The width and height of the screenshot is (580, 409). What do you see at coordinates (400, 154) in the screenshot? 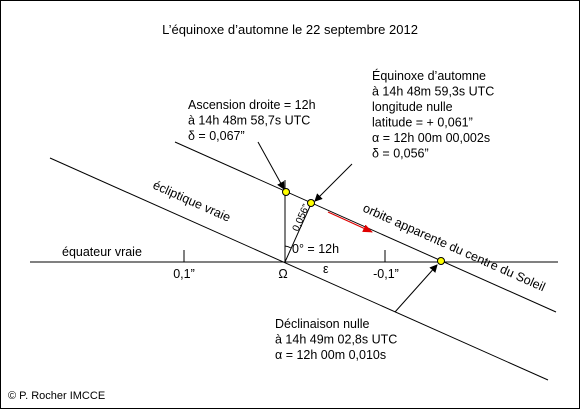
I see `annotation-line: δ = 0,056”` at bounding box center [400, 154].